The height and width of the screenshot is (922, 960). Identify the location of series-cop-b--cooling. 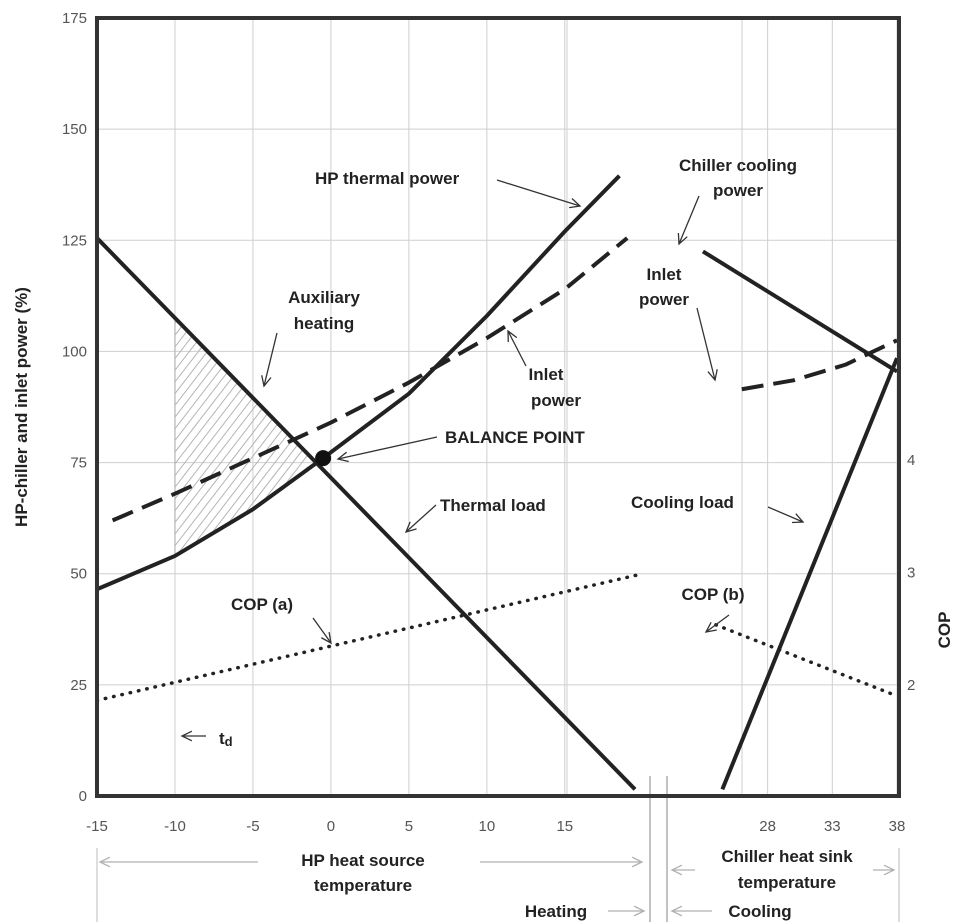
(806, 660).